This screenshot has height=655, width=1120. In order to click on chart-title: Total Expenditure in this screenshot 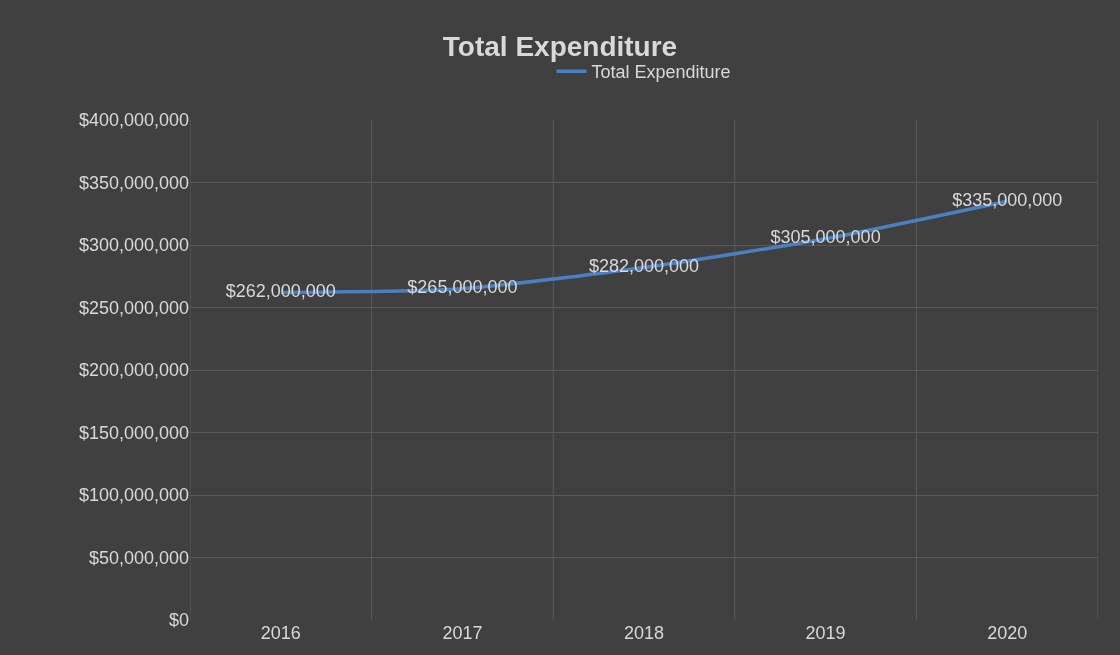, I will do `click(560, 46)`.